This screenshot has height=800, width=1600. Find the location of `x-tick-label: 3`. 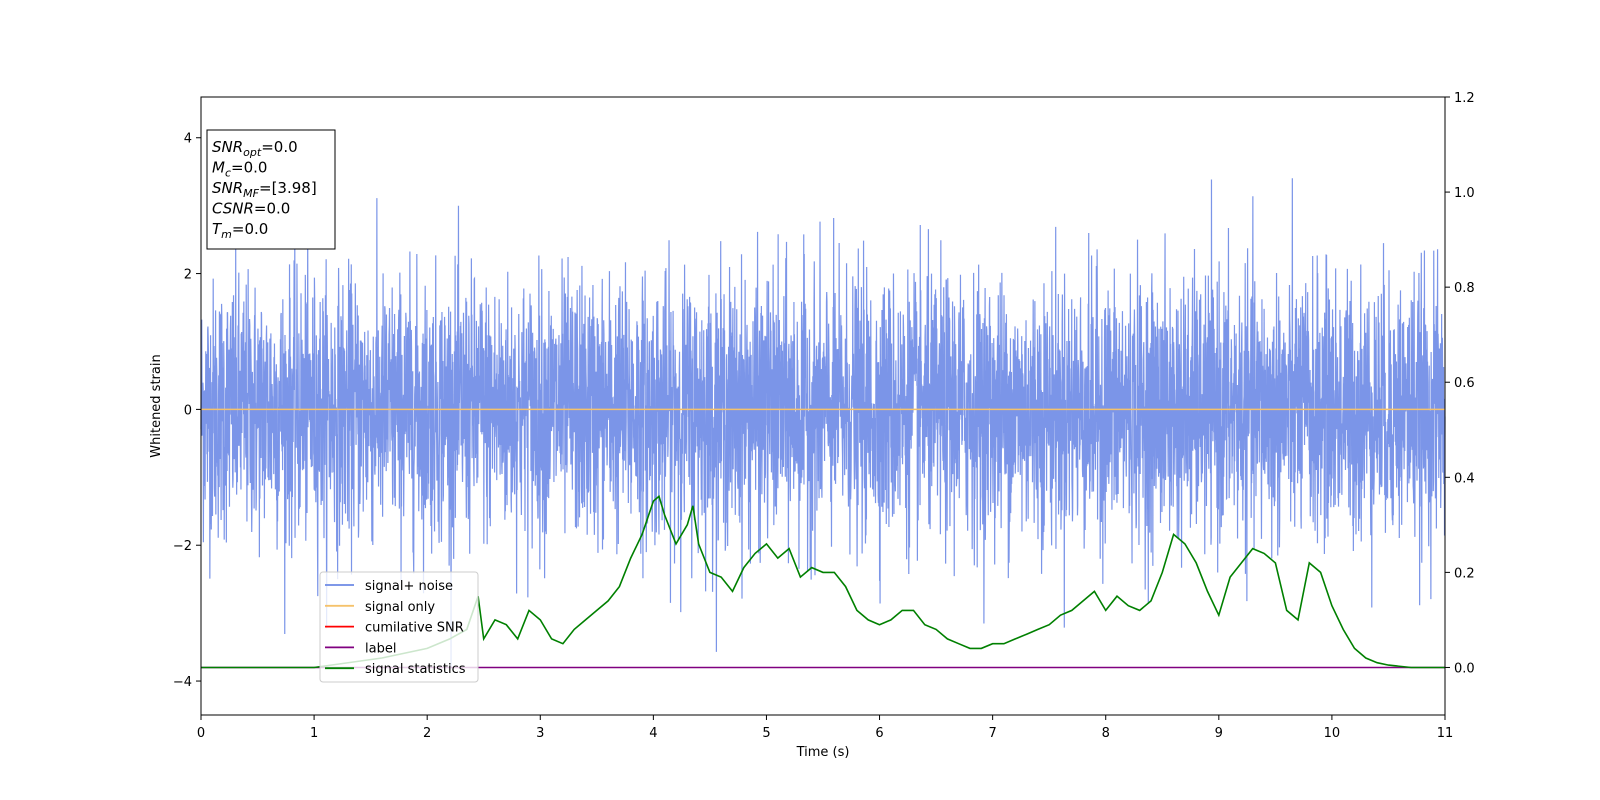

x-tick-label: 3 is located at coordinates (540, 733).